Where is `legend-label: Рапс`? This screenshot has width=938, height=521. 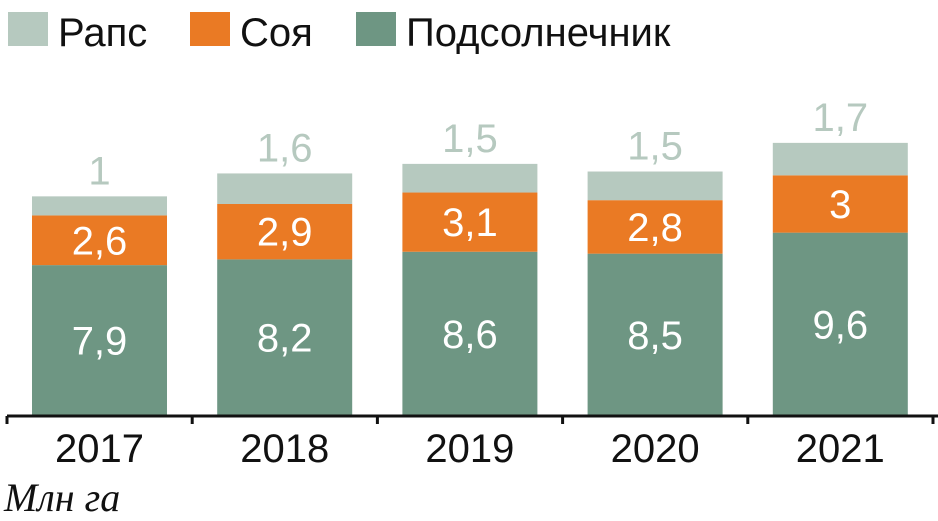
legend-label: Рапс is located at coordinates (102, 33).